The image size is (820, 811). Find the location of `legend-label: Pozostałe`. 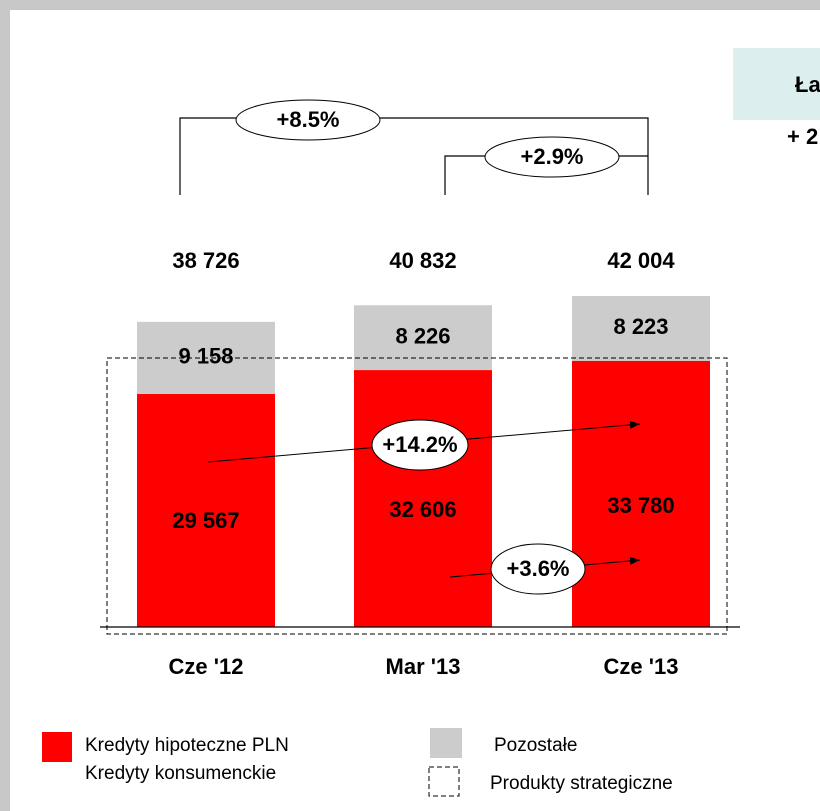

legend-label: Pozostałe is located at coordinates (535, 745).